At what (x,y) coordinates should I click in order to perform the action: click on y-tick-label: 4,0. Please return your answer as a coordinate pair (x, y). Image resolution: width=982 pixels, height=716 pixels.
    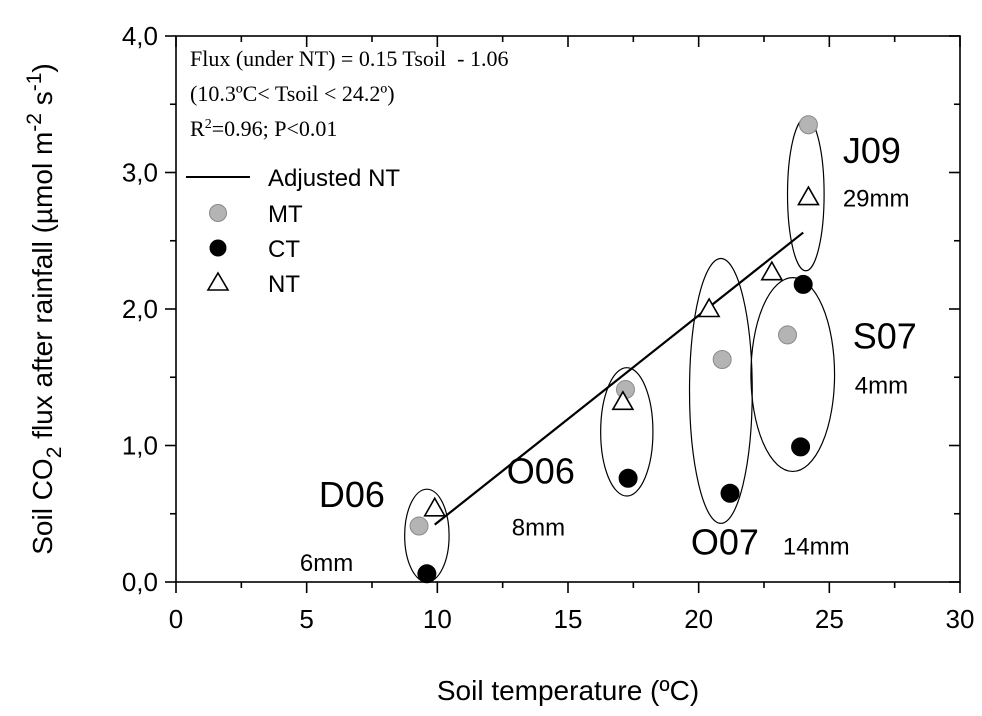
    Looking at the image, I should click on (140, 36).